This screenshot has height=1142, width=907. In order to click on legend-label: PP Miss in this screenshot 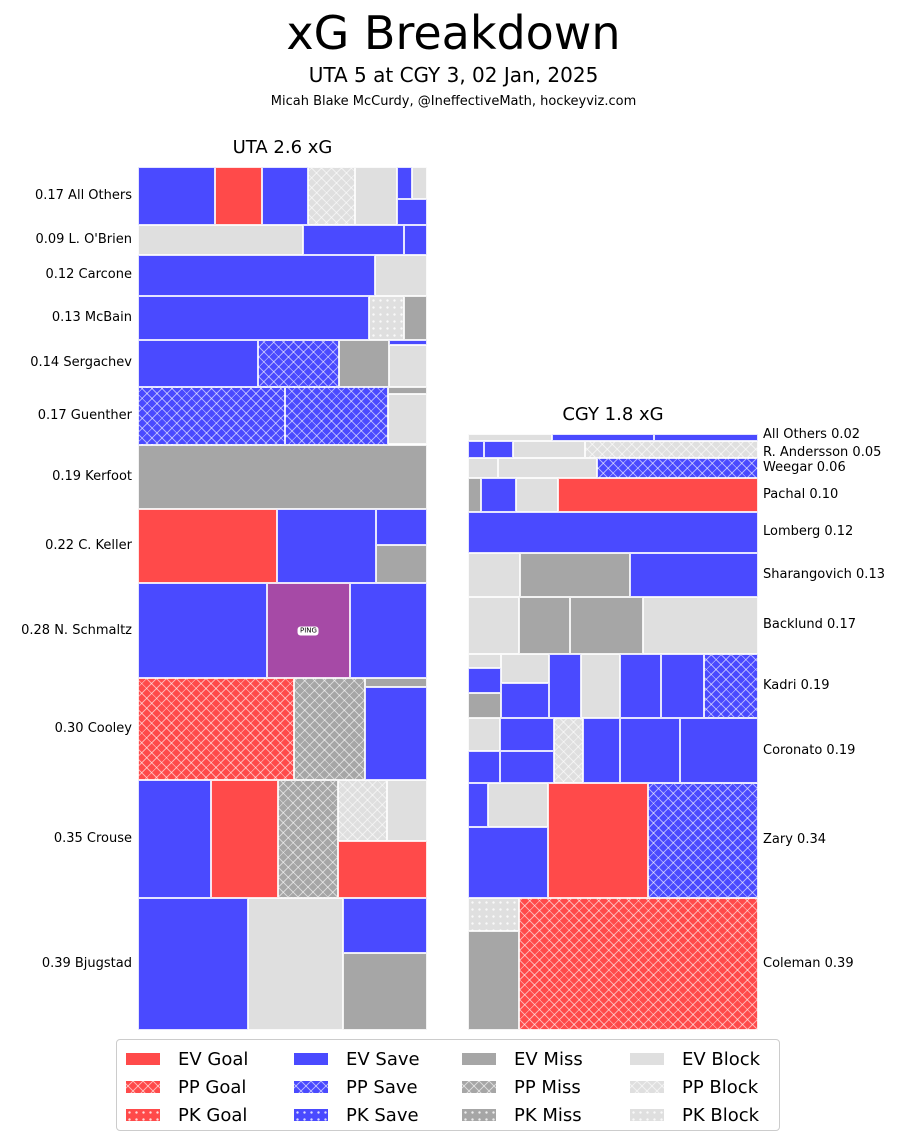, I will do `click(547, 1087)`.